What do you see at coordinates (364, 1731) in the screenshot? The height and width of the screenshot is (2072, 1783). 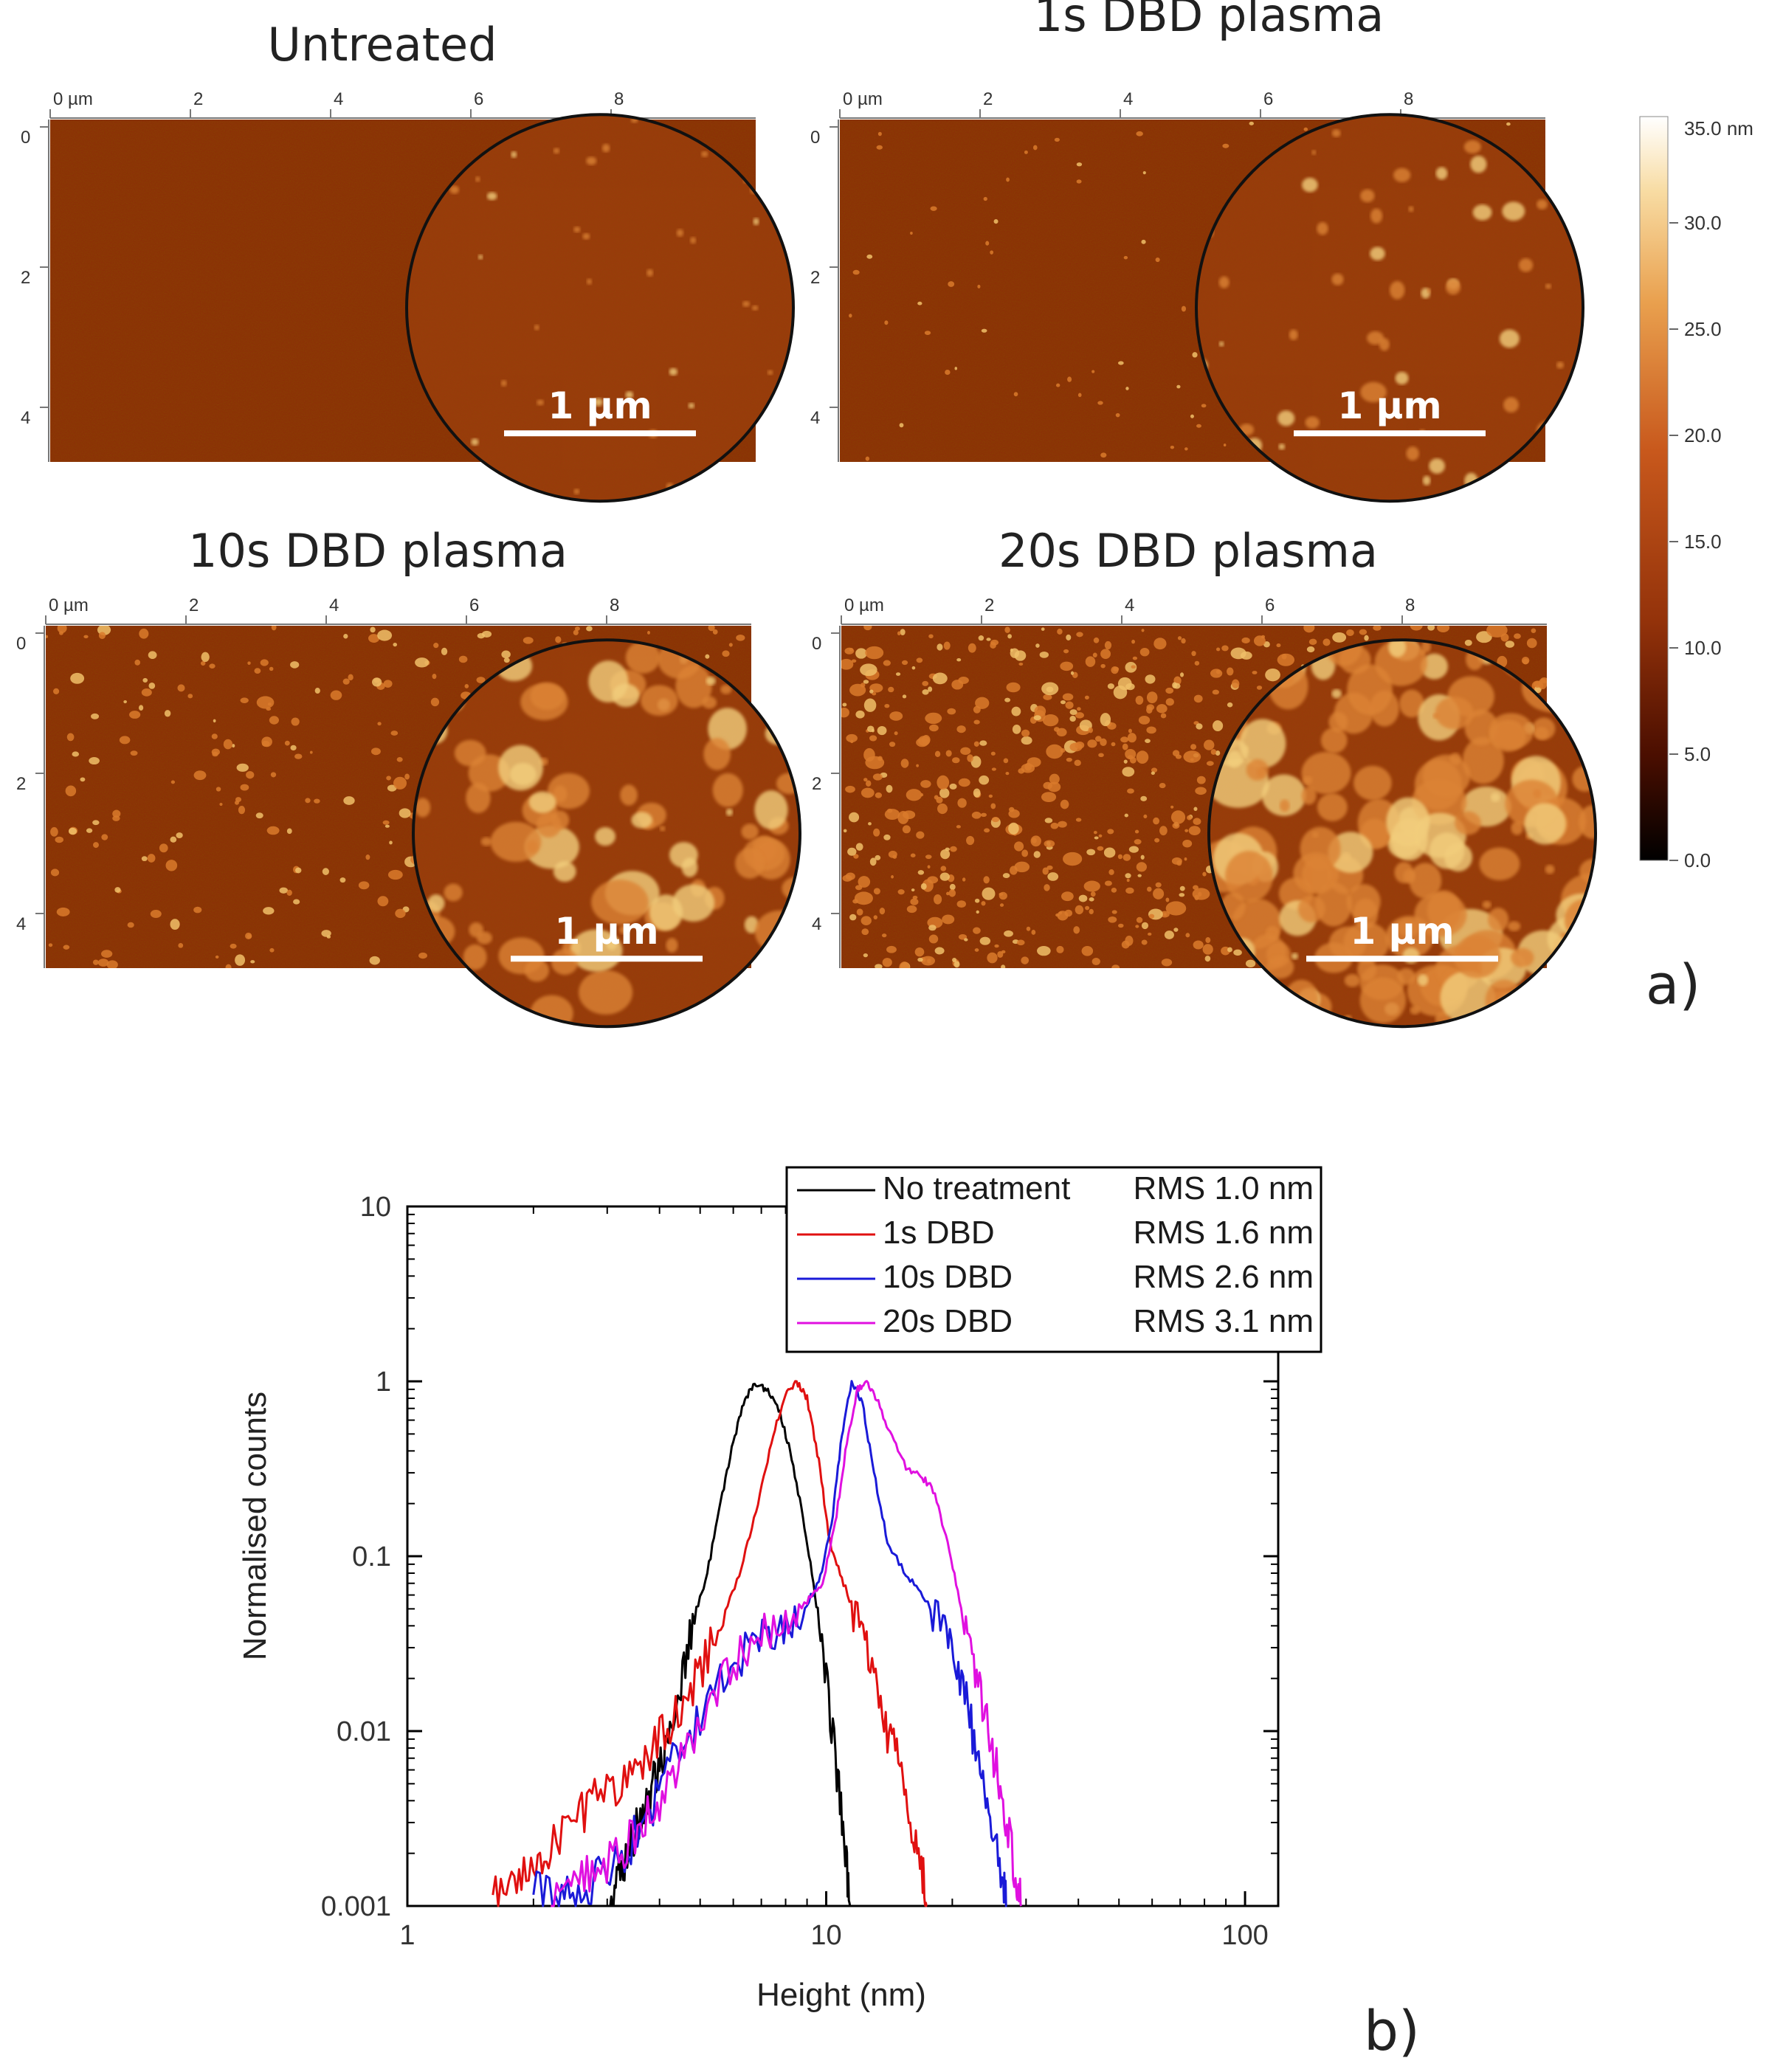 I see `y-tick-label: 0.01` at bounding box center [364, 1731].